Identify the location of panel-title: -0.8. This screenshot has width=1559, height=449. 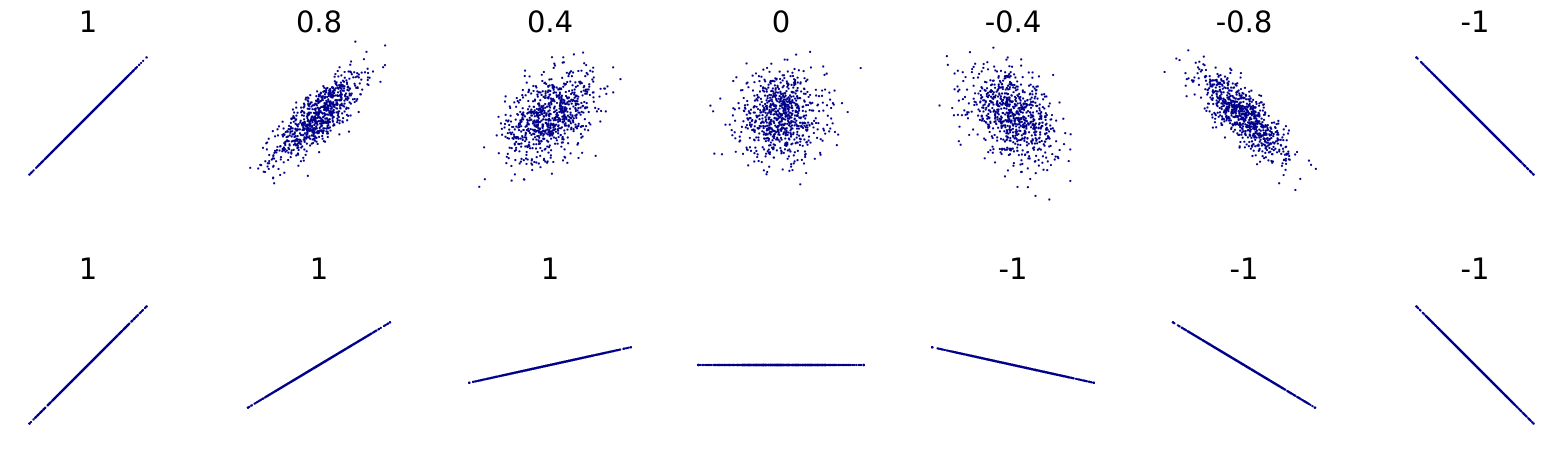
(1244, 22).